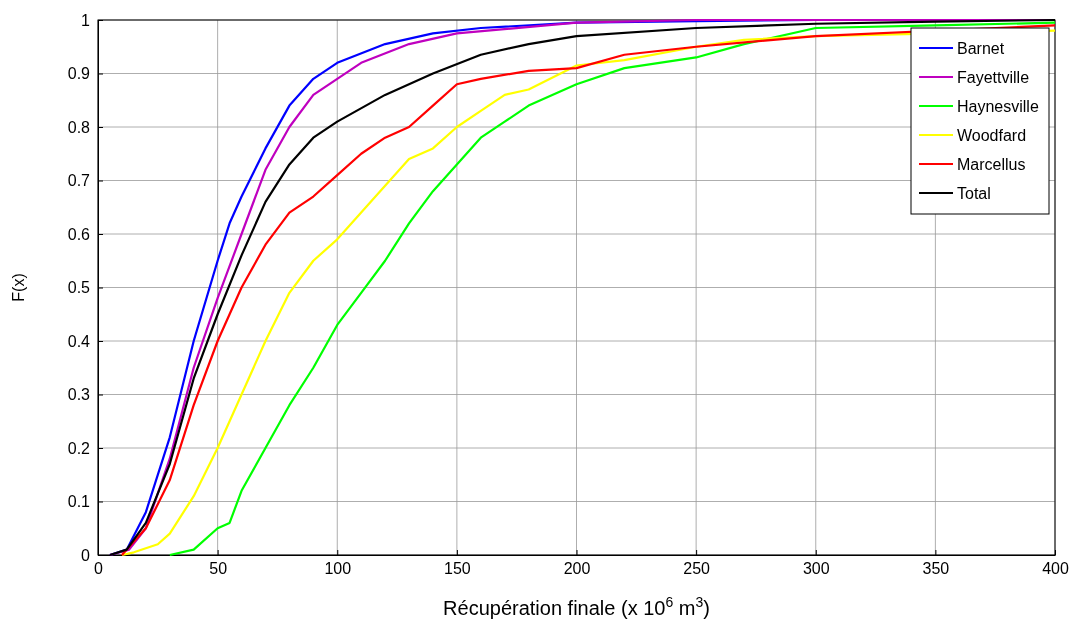 This screenshot has width=1071, height=628. What do you see at coordinates (998, 106) in the screenshot?
I see `legend-label: Haynesville` at bounding box center [998, 106].